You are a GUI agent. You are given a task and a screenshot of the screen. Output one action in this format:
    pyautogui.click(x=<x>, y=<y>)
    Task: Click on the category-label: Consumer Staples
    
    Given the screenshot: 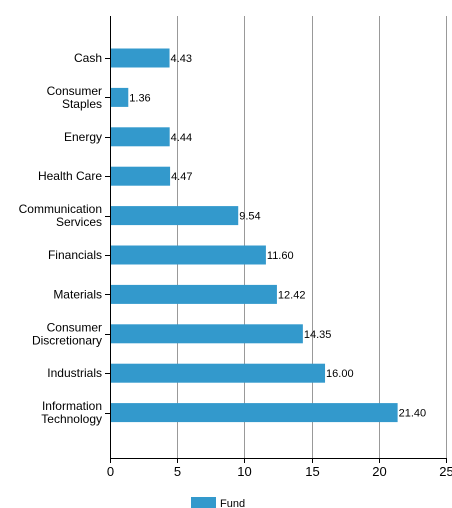 What is the action you would take?
    pyautogui.click(x=74, y=97)
    